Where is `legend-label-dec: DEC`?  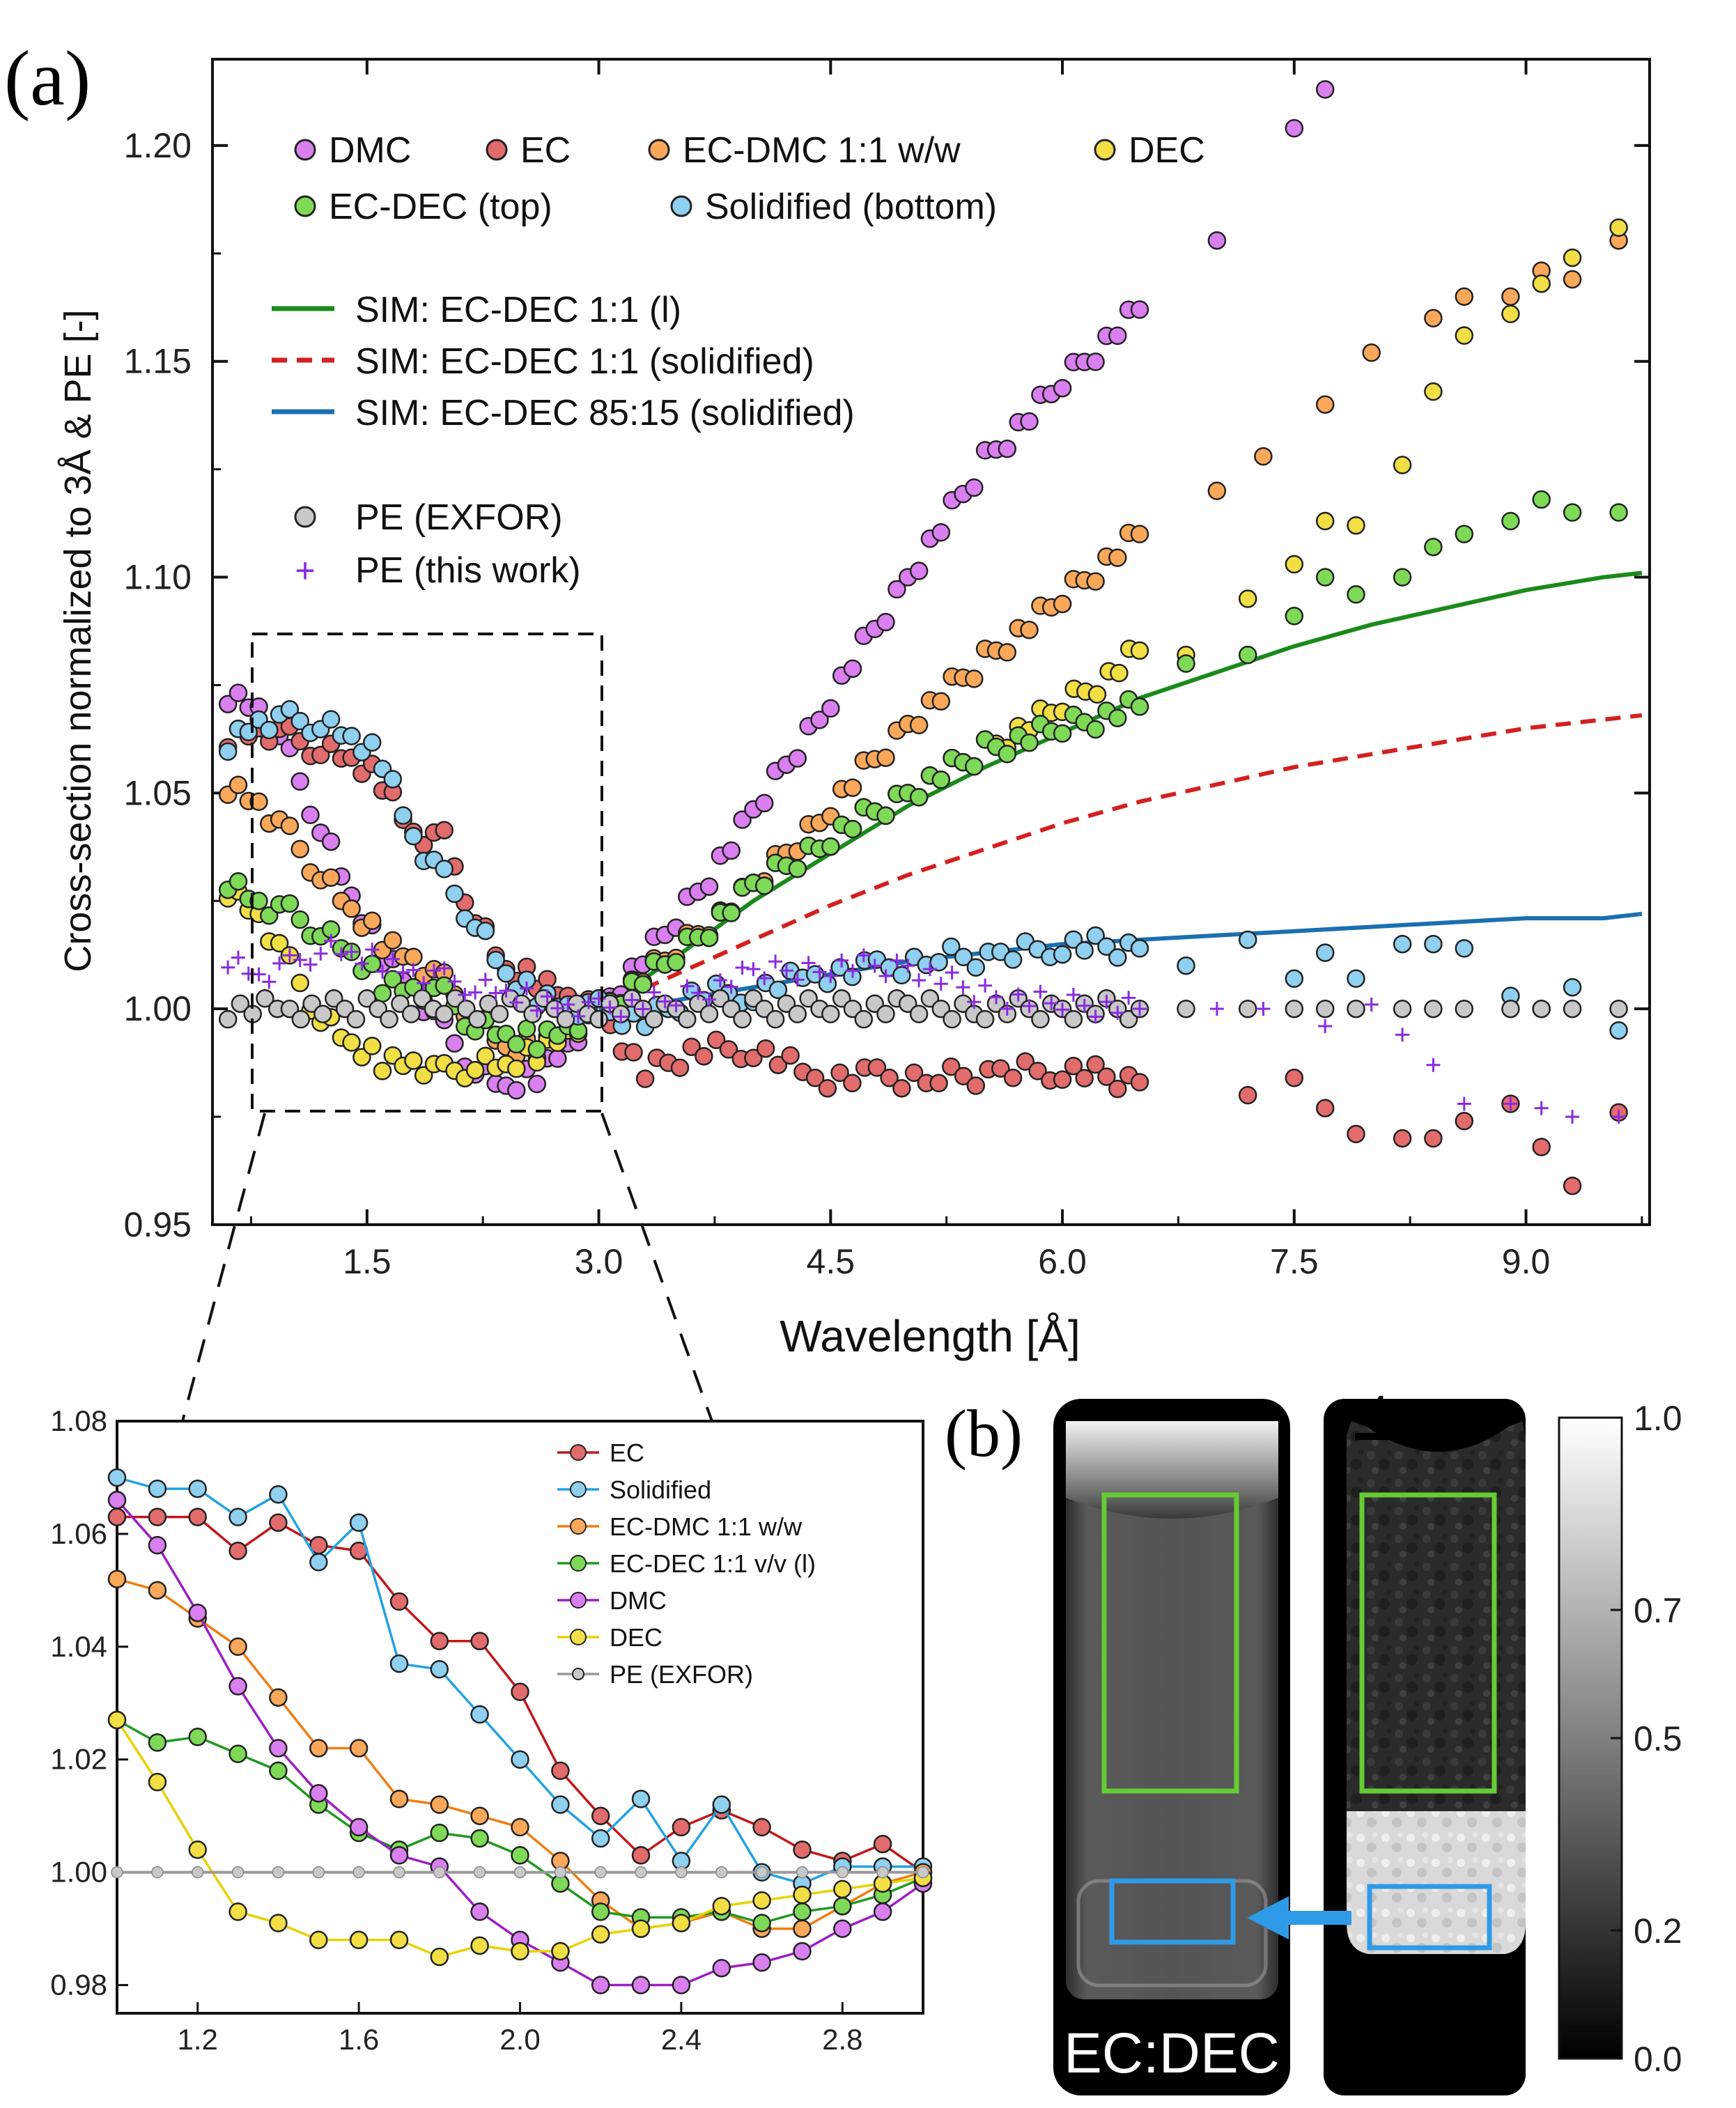
legend-label-dec: DEC is located at coordinates (1167, 151).